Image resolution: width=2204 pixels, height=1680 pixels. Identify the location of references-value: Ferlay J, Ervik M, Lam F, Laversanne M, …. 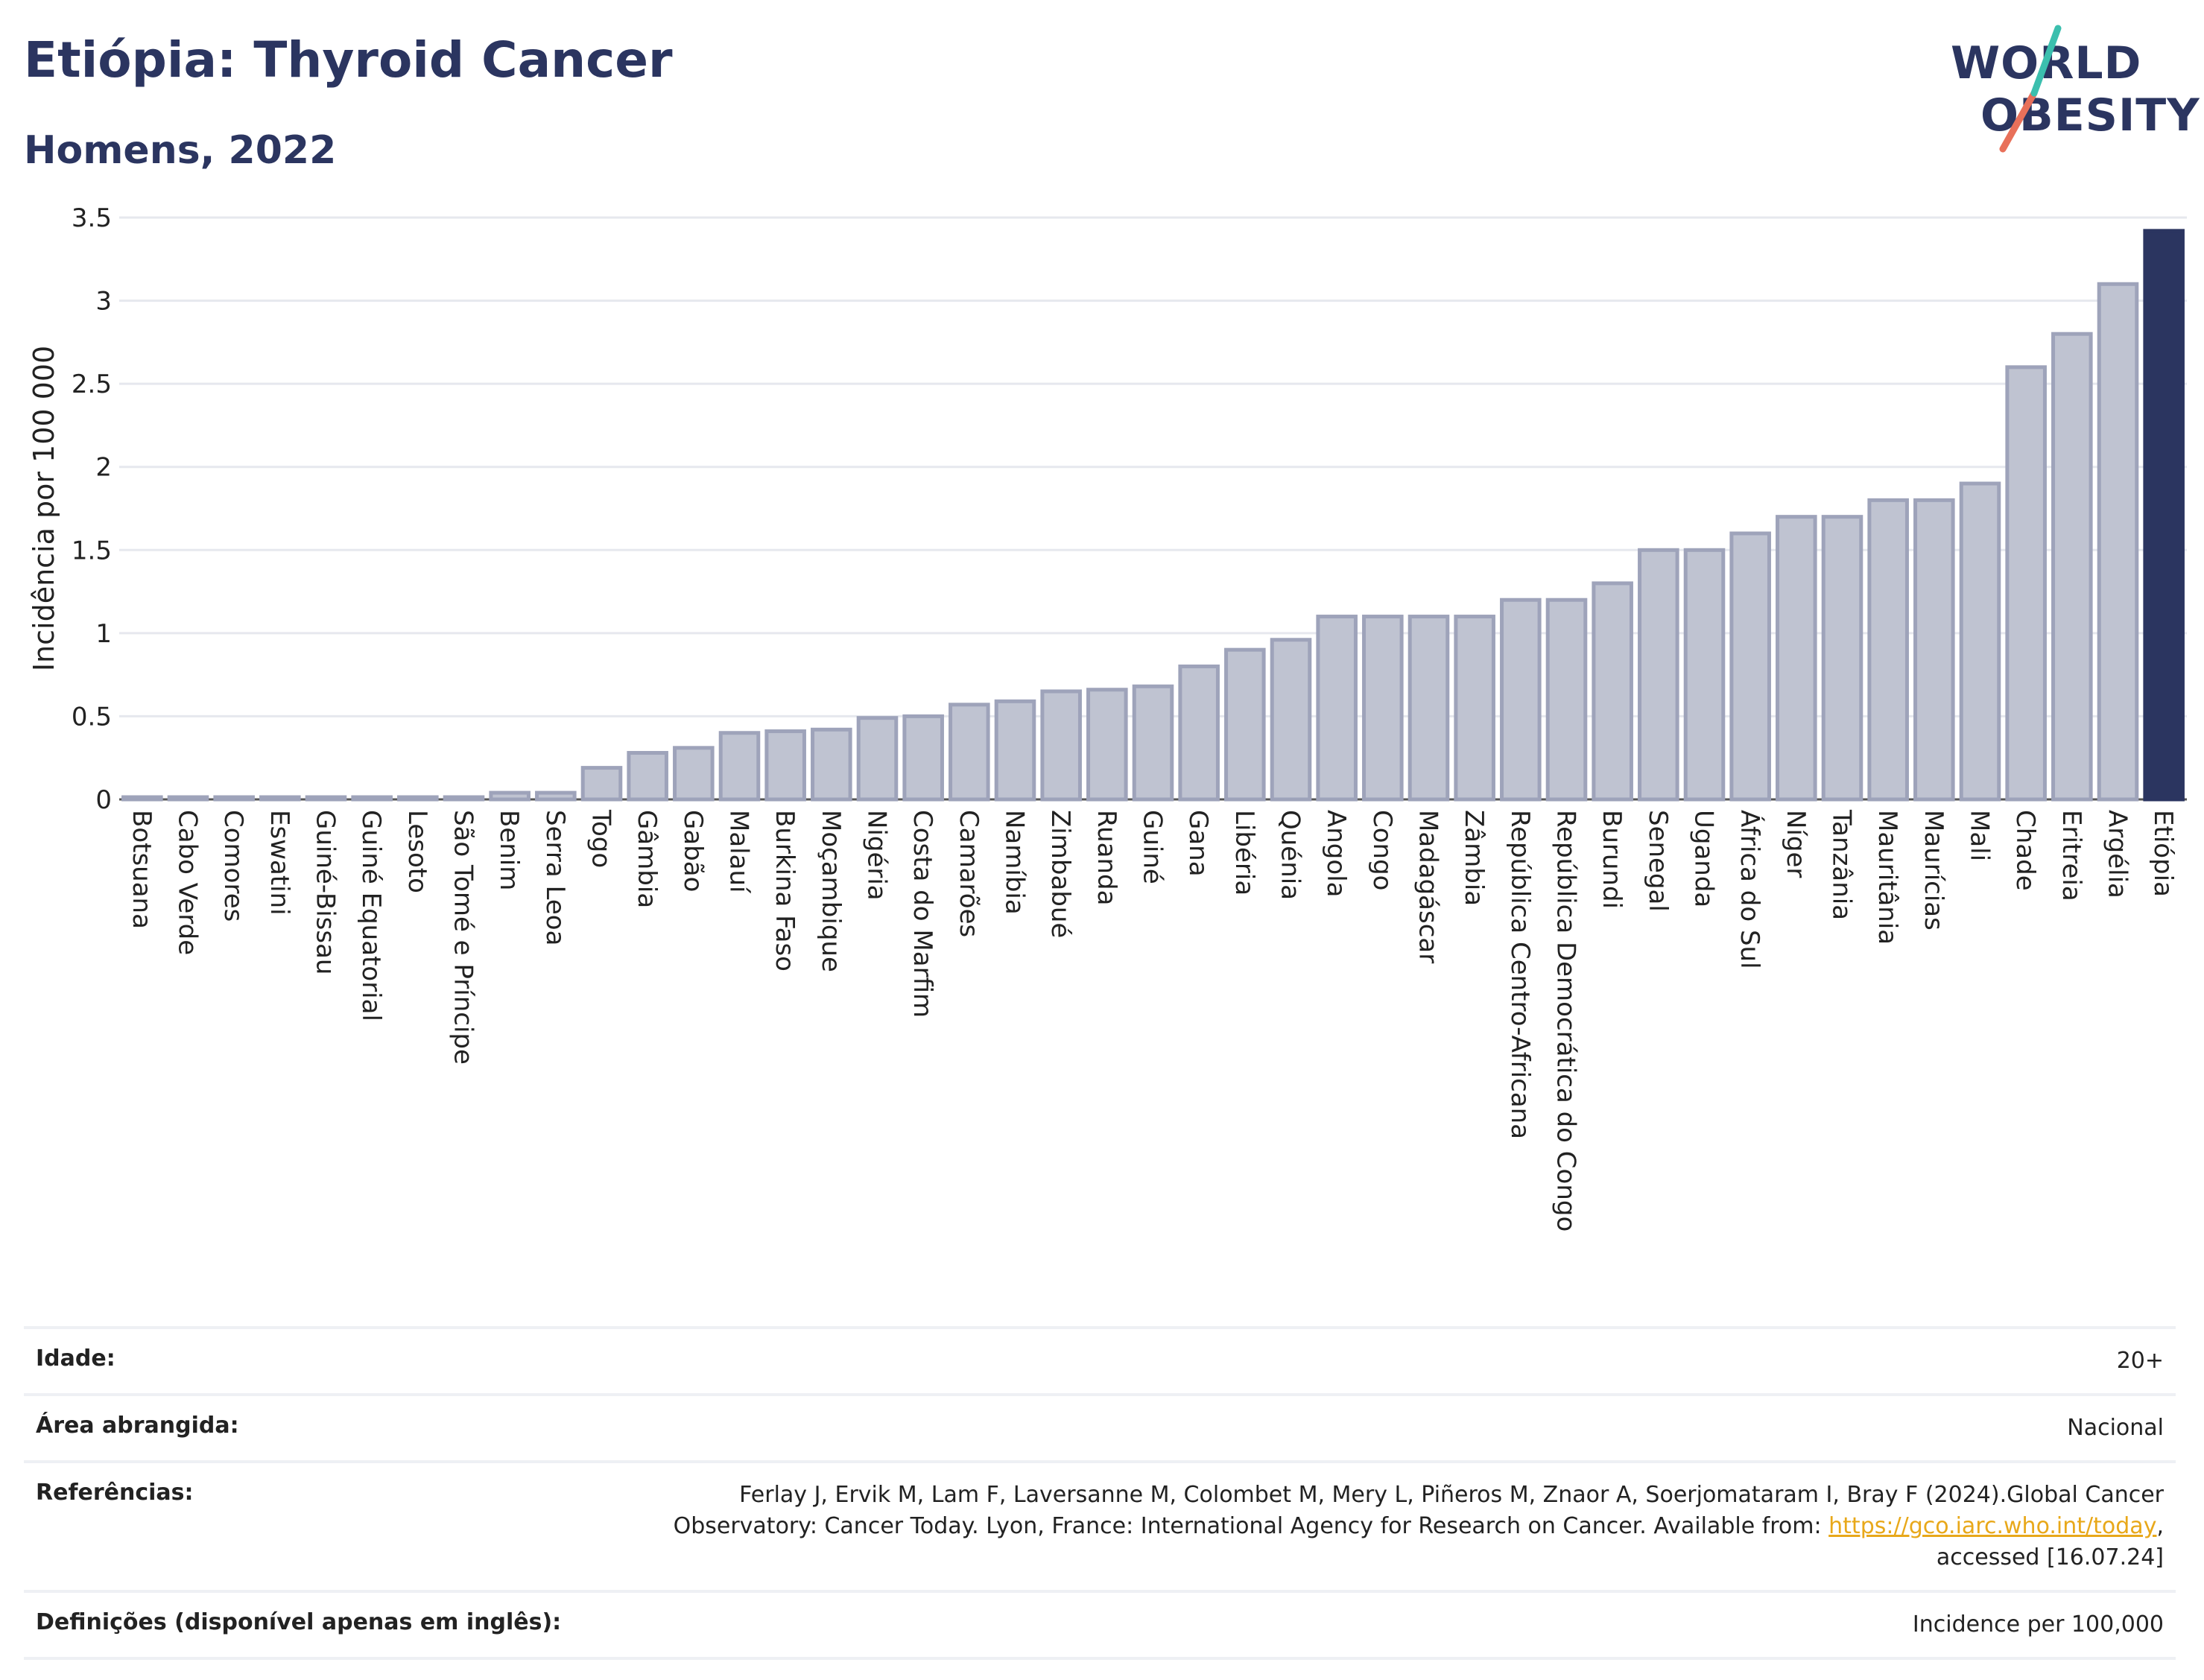
(1381, 1526).